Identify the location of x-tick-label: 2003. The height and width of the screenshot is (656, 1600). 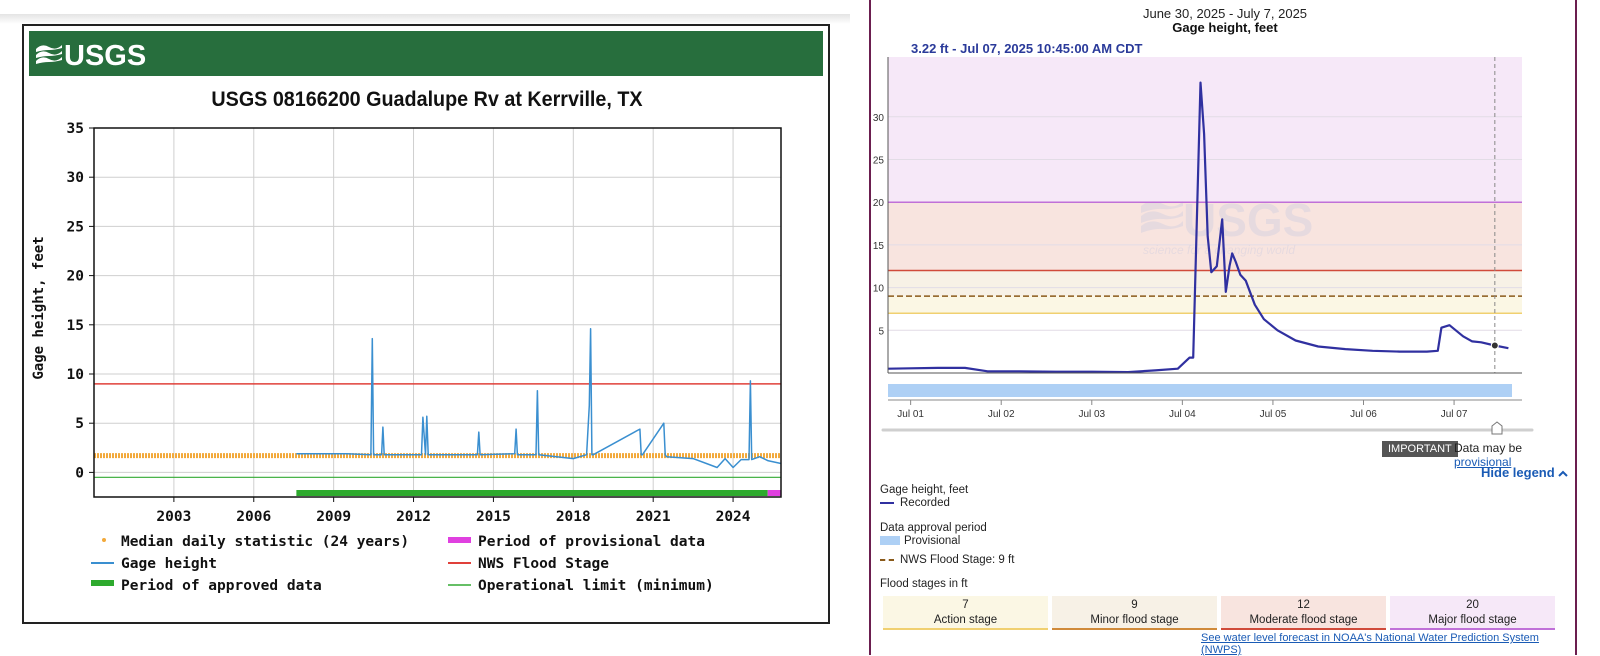
(173, 517).